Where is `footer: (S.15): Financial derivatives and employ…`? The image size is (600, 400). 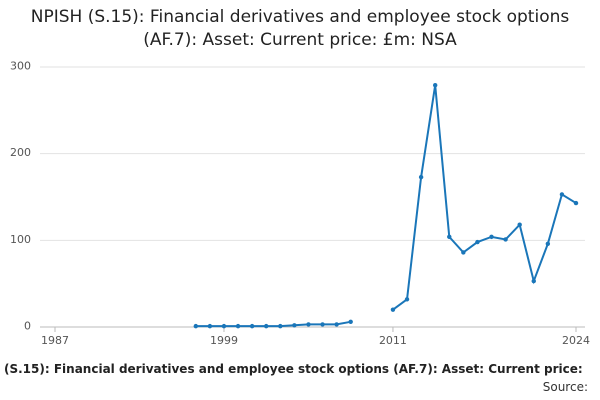 footer: (S.15): Financial derivatives and employ… is located at coordinates (293, 369).